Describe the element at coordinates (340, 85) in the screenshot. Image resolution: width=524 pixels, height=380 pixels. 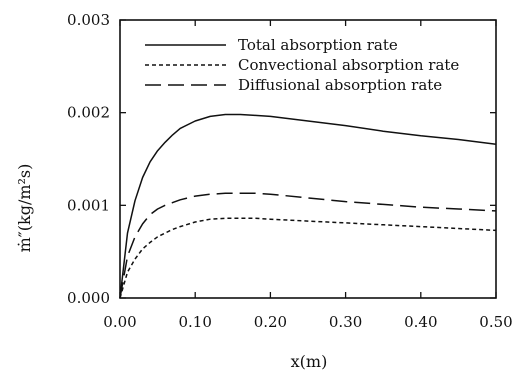
I see `legend-label-3: Diffusional absorption rate` at that location.